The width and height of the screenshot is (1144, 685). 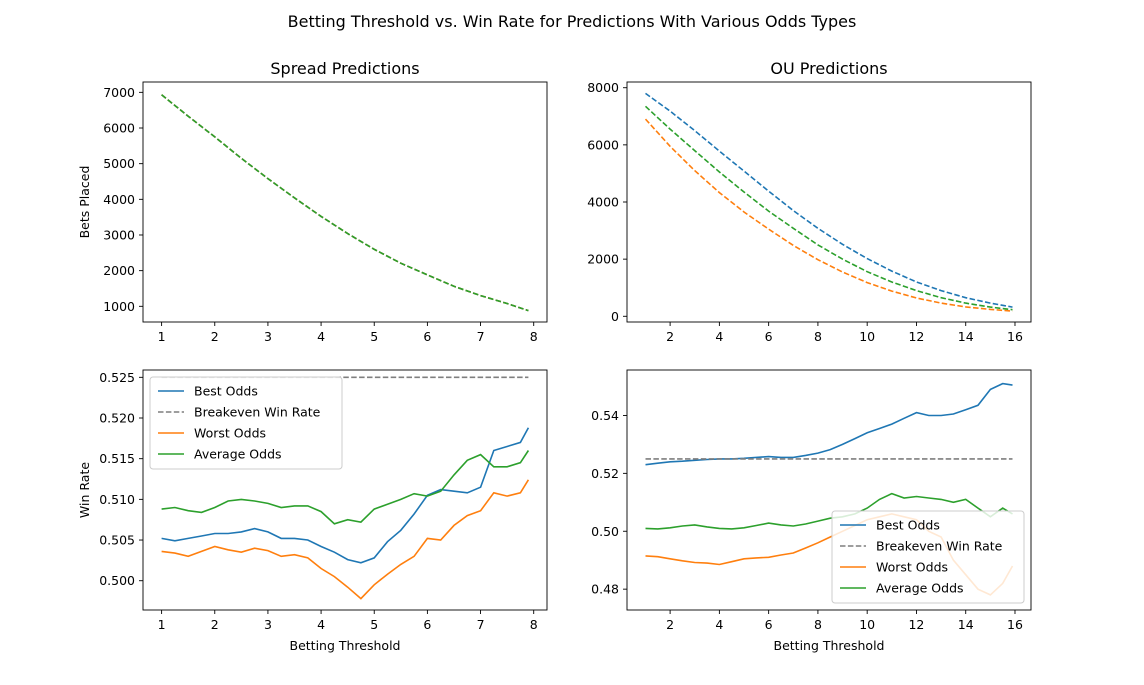 I want to click on y-tick-label: 0.48, so click(x=605, y=589).